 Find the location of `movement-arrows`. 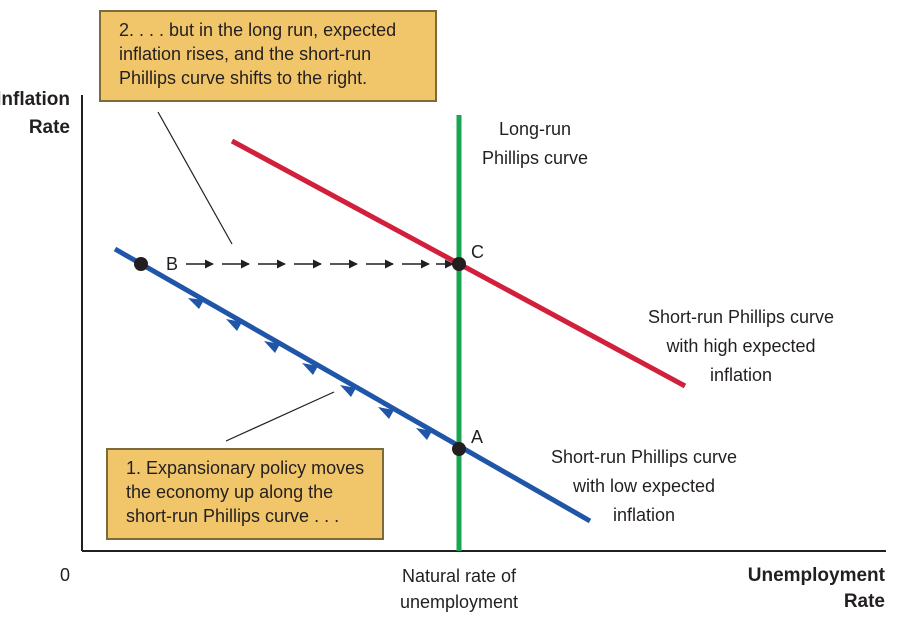

movement-arrows is located at coordinates (310, 369).